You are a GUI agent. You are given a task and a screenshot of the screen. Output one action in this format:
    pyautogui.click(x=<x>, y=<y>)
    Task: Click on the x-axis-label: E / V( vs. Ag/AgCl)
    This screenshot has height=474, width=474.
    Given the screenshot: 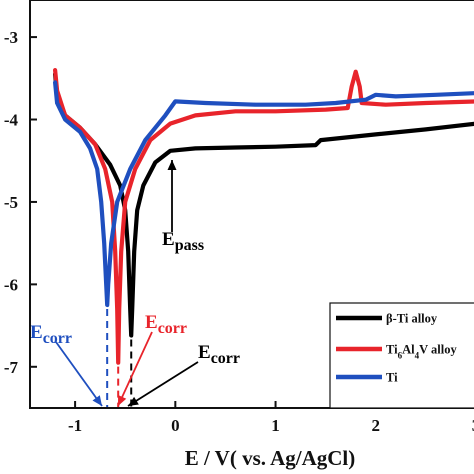 What is the action you would take?
    pyautogui.click(x=270, y=458)
    